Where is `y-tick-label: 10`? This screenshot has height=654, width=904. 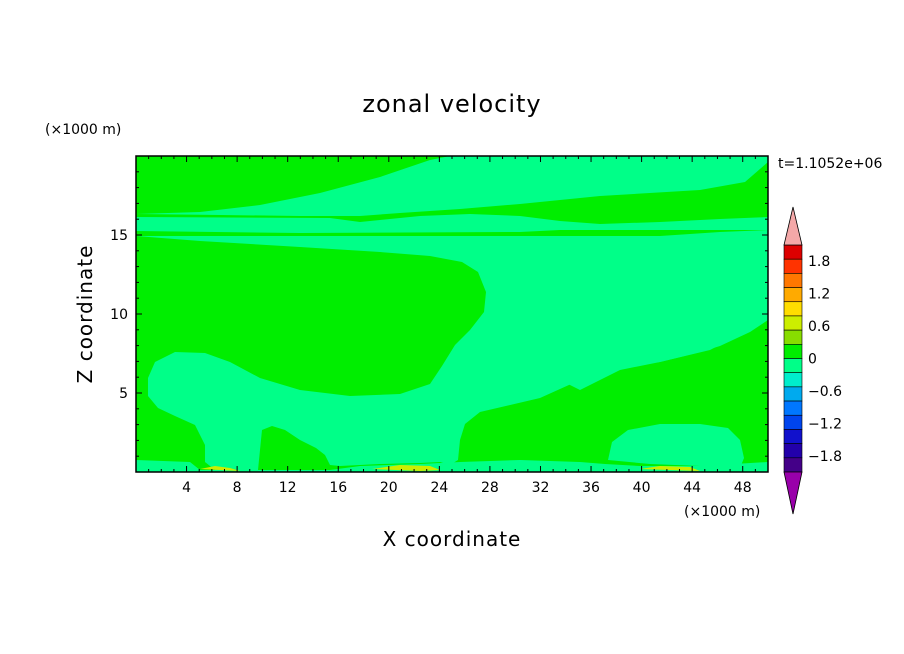
y-tick-label: 10 is located at coordinates (119, 315).